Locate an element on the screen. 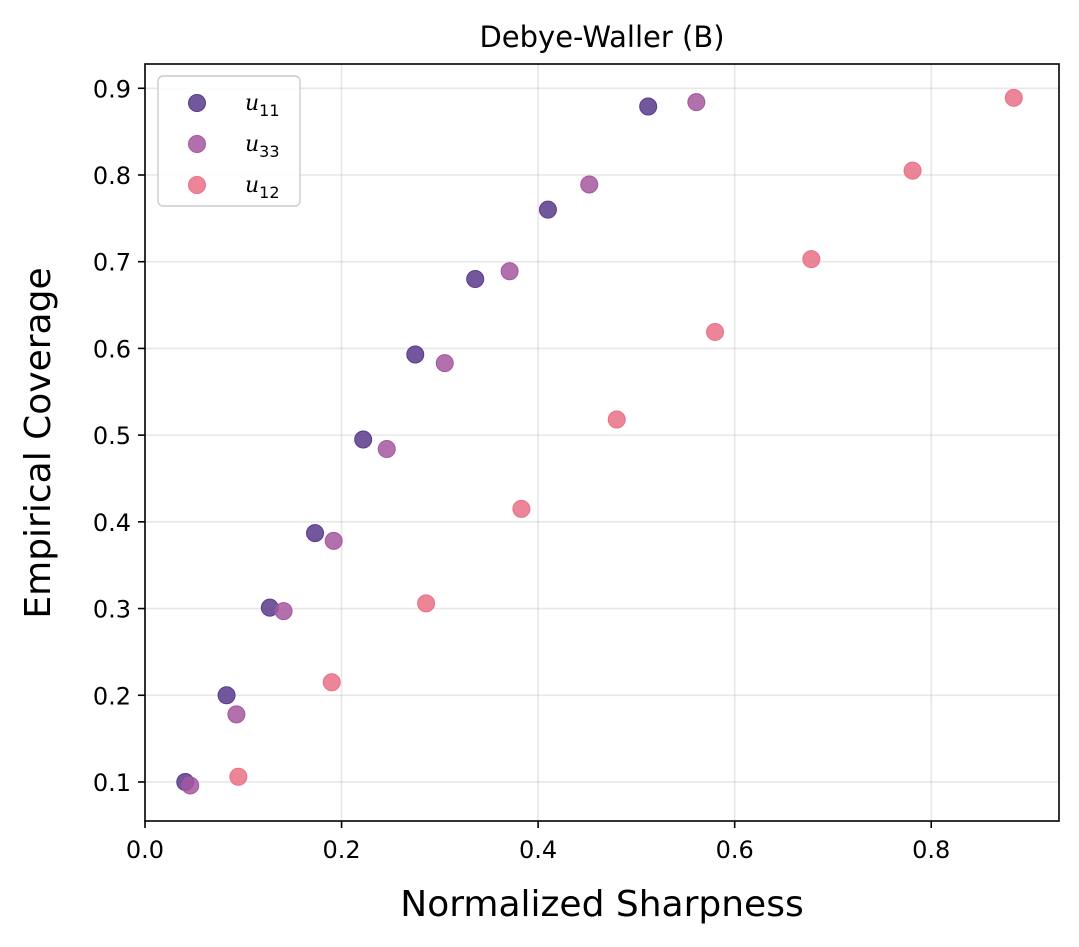 Image resolution: width=1079 pixels, height=947 pixels. legend-label-u33: u33 is located at coordinates (262, 146).